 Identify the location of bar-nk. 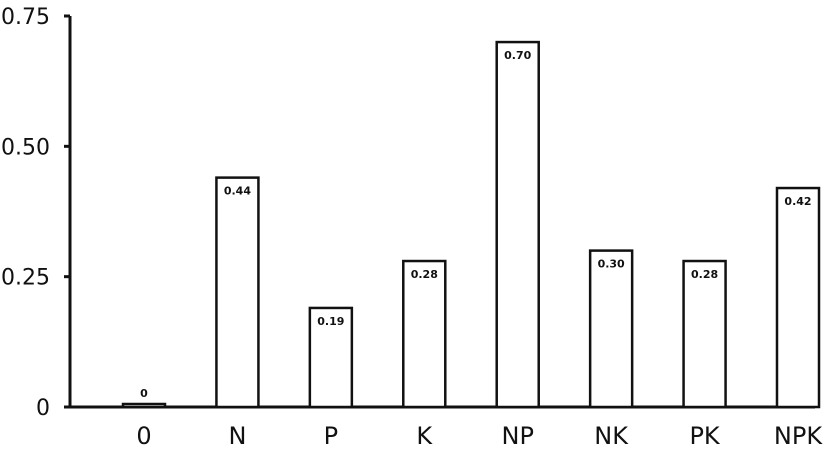
(611, 329).